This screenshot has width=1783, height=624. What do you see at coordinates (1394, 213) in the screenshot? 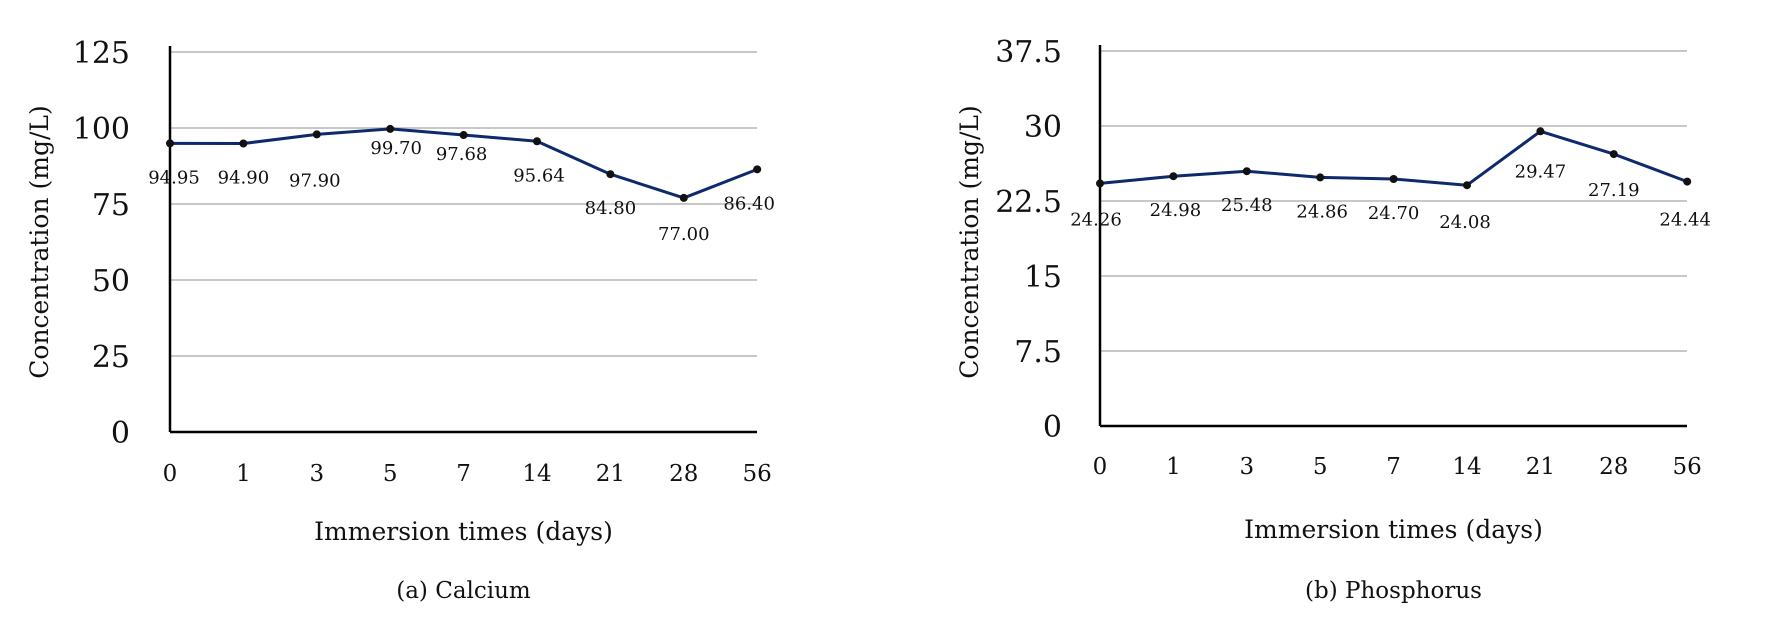
I see `chart-1-data-label: 24.70` at bounding box center [1394, 213].